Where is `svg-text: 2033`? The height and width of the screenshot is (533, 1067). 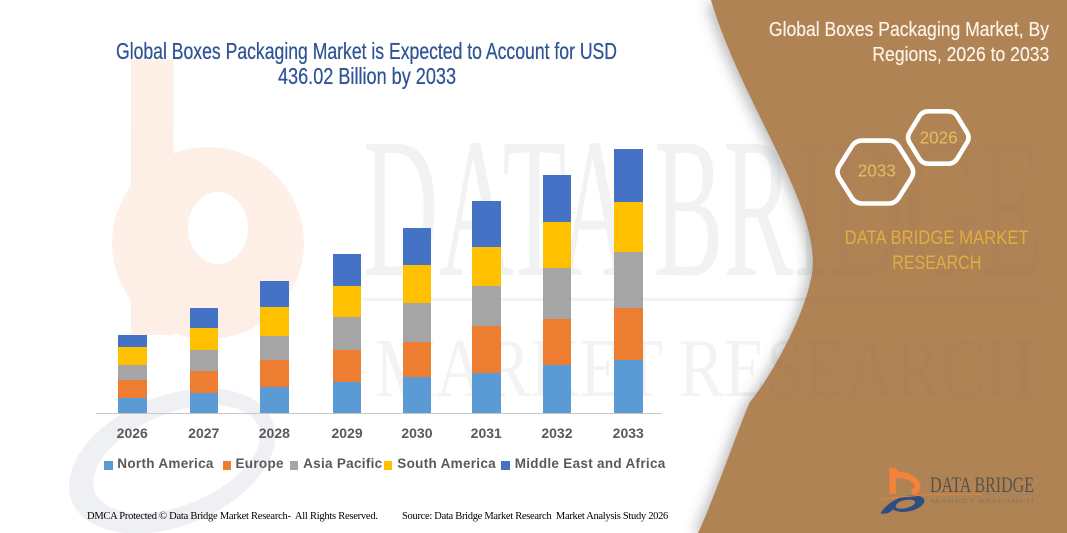 svg-text: 2033 is located at coordinates (877, 171).